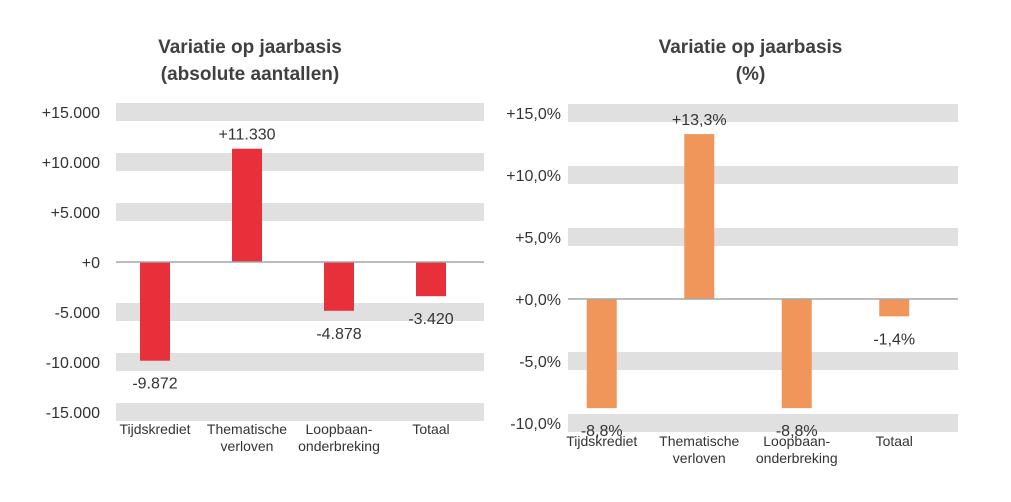 This screenshot has height=502, width=1011. Describe the element at coordinates (535, 424) in the screenshot. I see `y-tick-label: -10,0%` at that location.